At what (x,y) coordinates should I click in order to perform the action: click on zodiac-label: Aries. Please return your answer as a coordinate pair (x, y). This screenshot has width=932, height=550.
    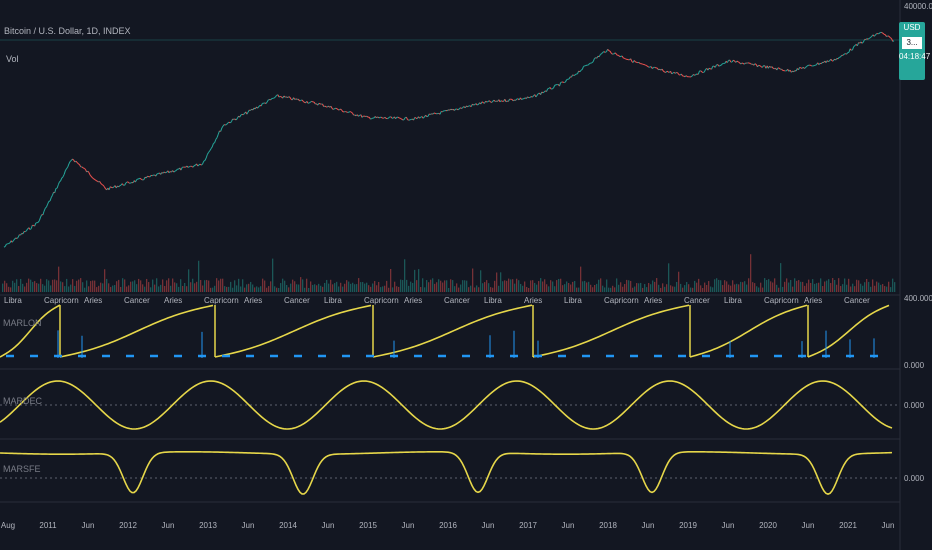
    Looking at the image, I should click on (173, 300).